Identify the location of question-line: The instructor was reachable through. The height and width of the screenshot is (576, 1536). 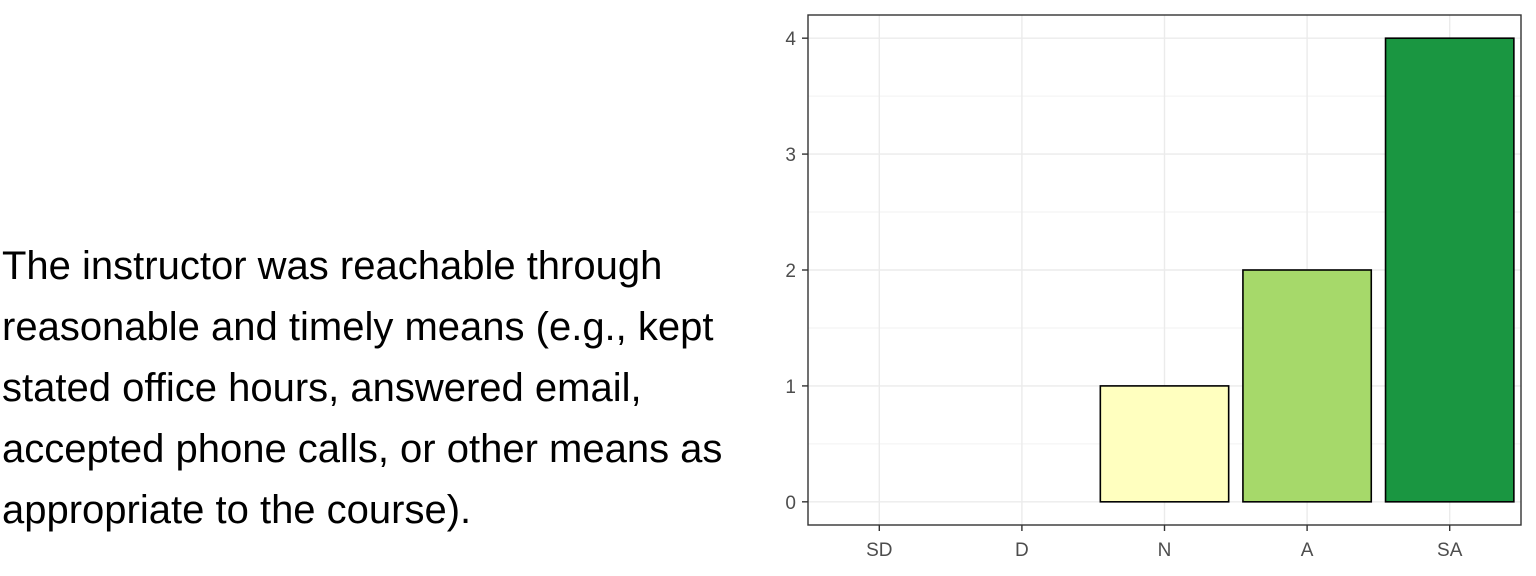
(332, 266).